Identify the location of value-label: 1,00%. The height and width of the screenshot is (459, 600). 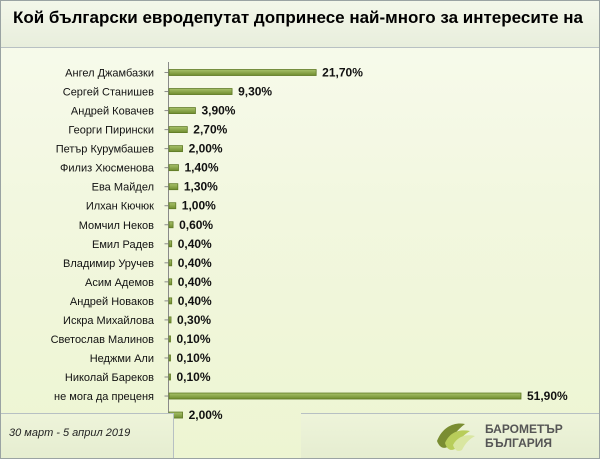
(199, 206).